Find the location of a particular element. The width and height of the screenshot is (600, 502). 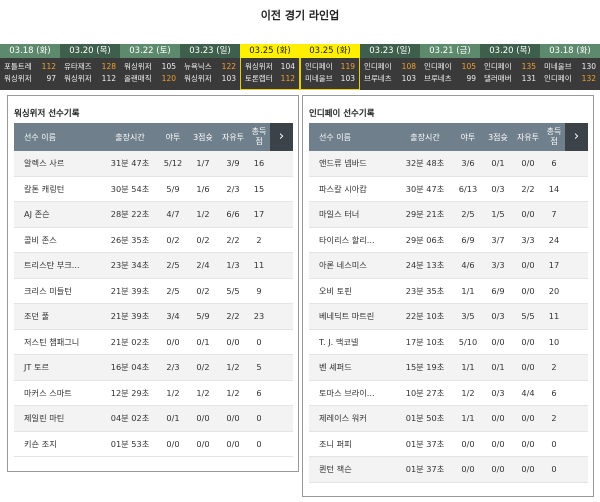

team-name: 뉴욕닉스 is located at coordinates (198, 66).